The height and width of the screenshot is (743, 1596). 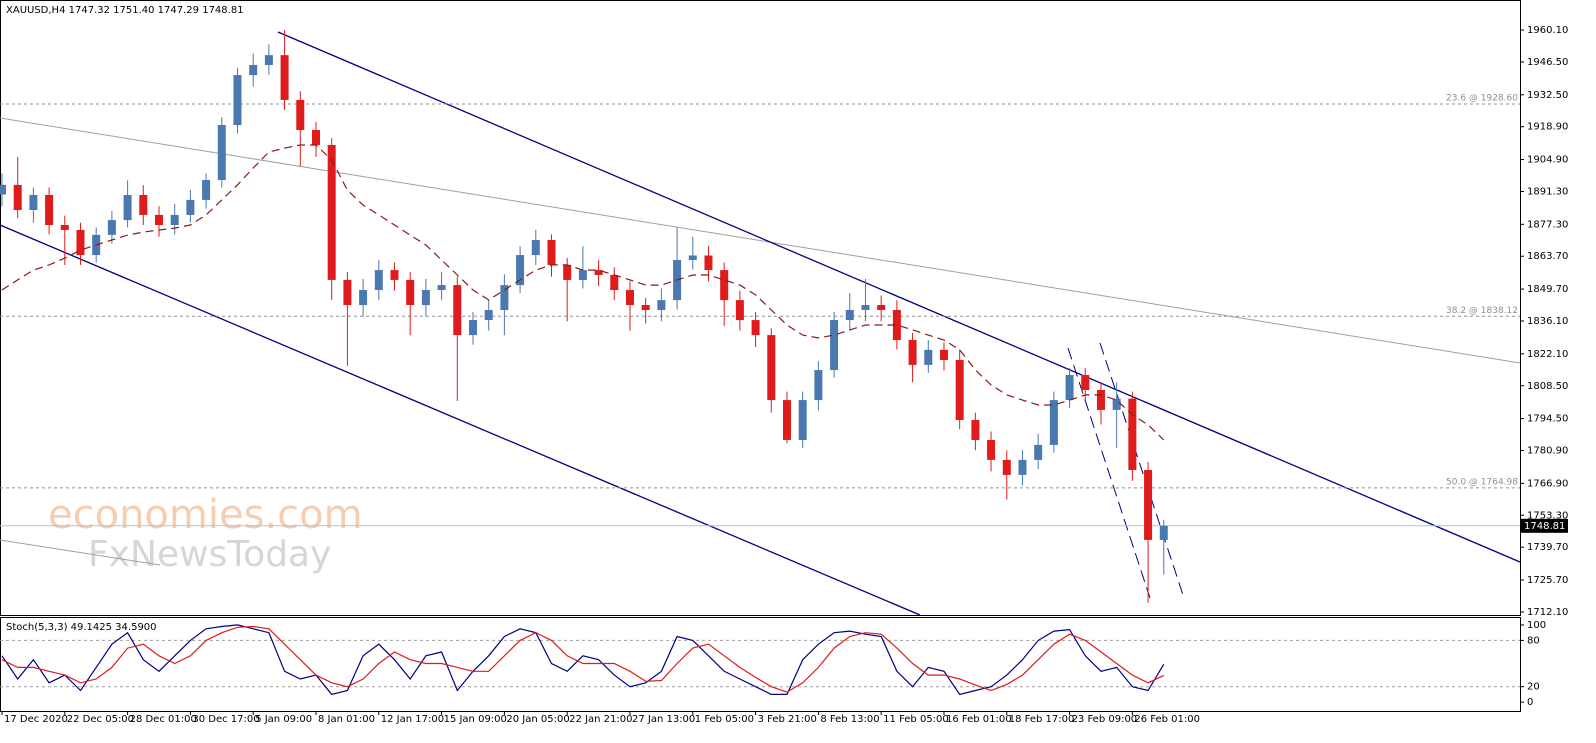 I want to click on x-tick-label: 3 Feb 21:00, so click(x=787, y=719).